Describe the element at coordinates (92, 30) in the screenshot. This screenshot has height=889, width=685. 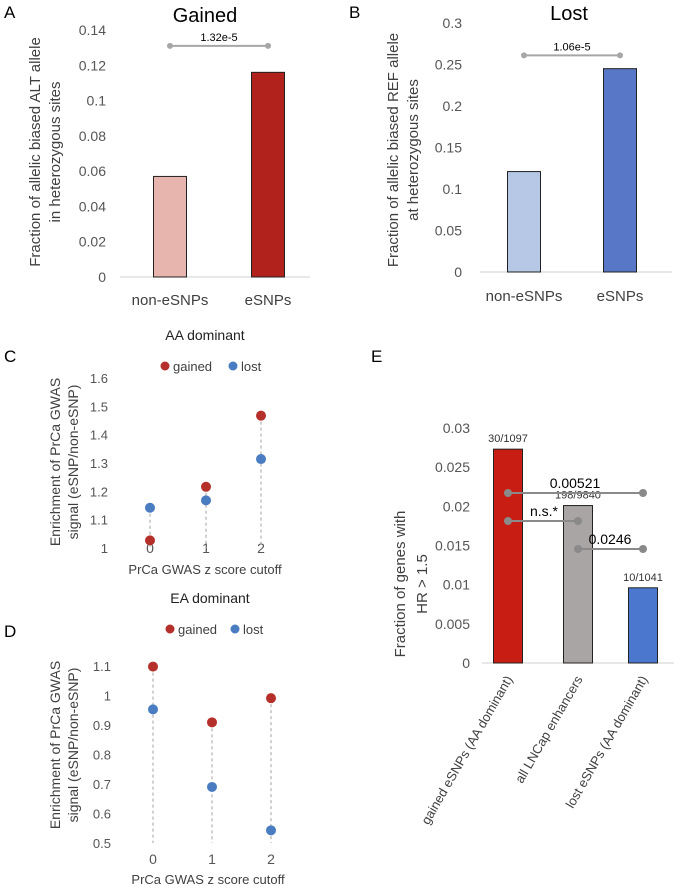
I see `panel-a-ytick: 0.14` at that location.